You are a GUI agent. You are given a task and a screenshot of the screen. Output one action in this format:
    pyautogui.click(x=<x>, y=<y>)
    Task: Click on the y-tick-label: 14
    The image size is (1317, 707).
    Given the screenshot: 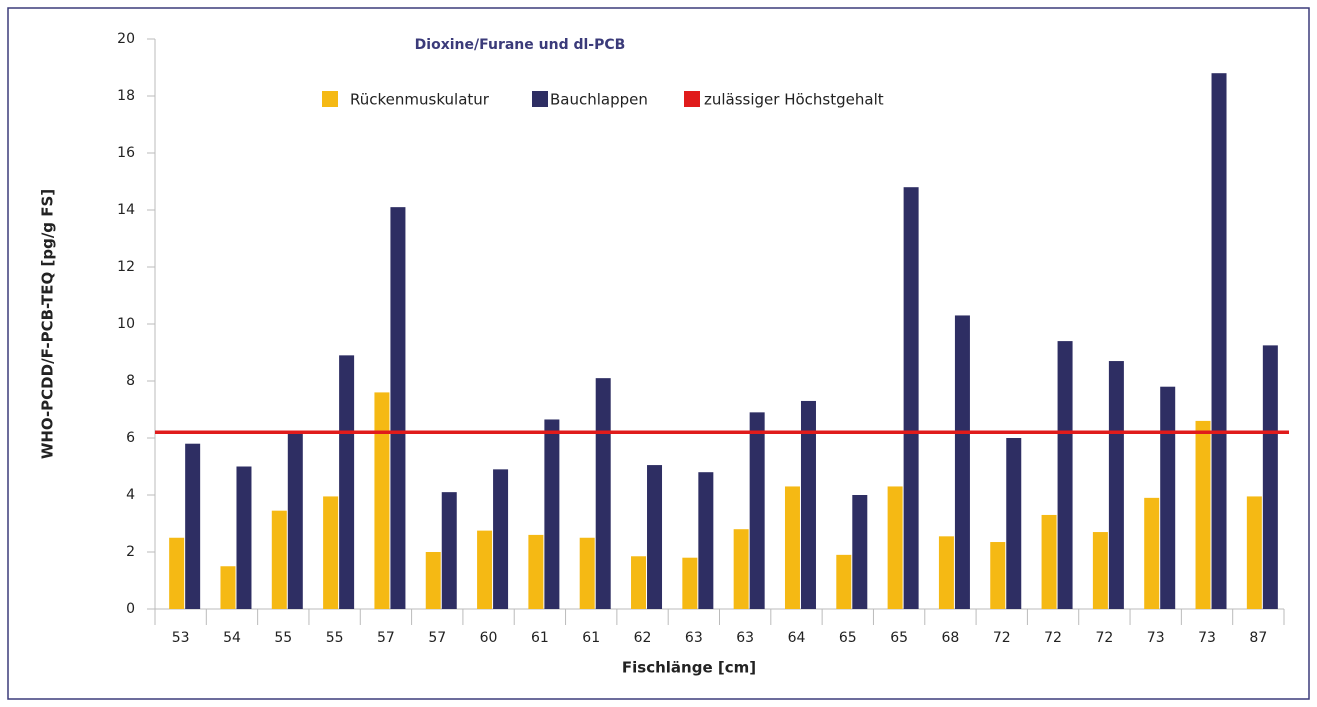 What is the action you would take?
    pyautogui.click(x=126, y=210)
    